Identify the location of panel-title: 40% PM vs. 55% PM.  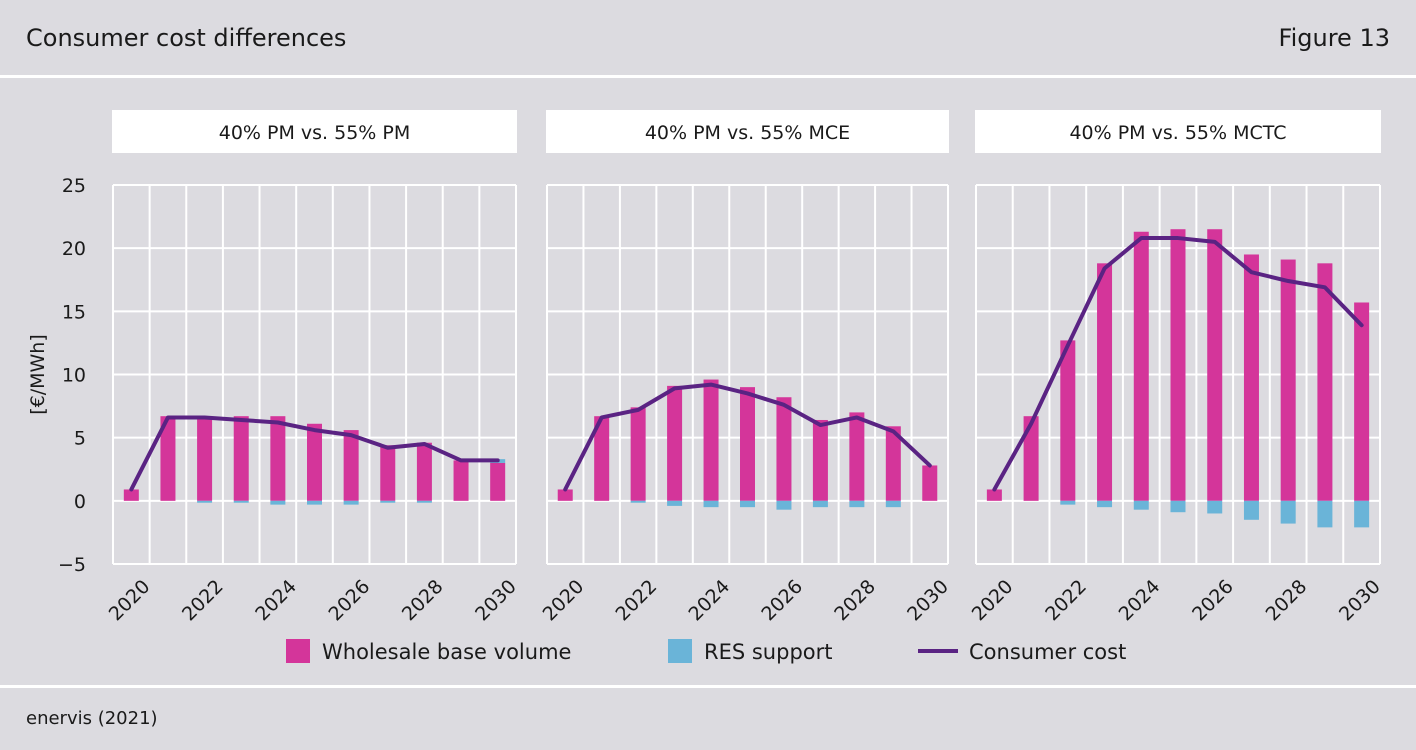
(315, 133).